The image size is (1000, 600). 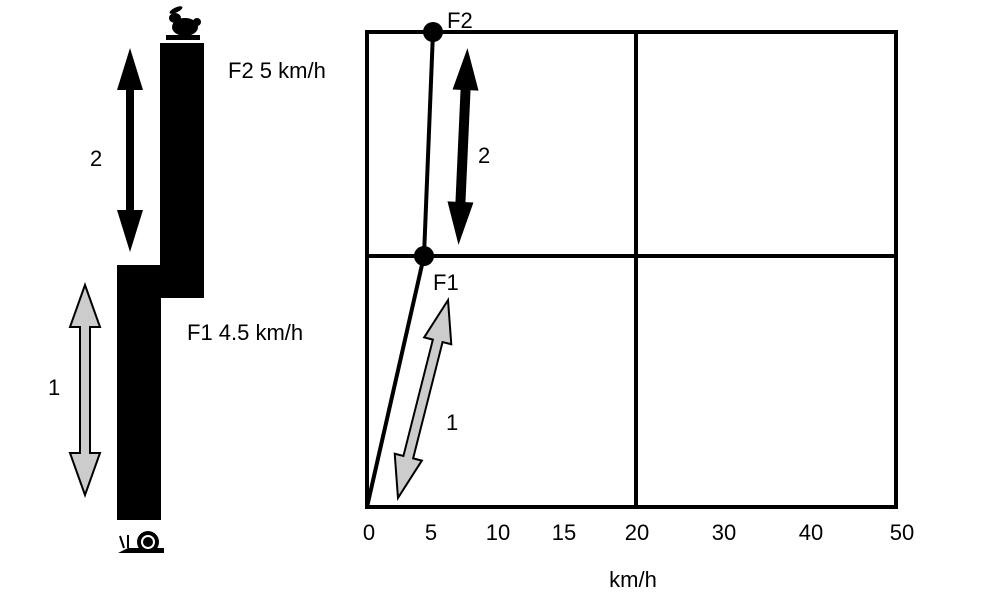 I want to click on chart-arrow-1-label: 1, so click(x=452, y=422).